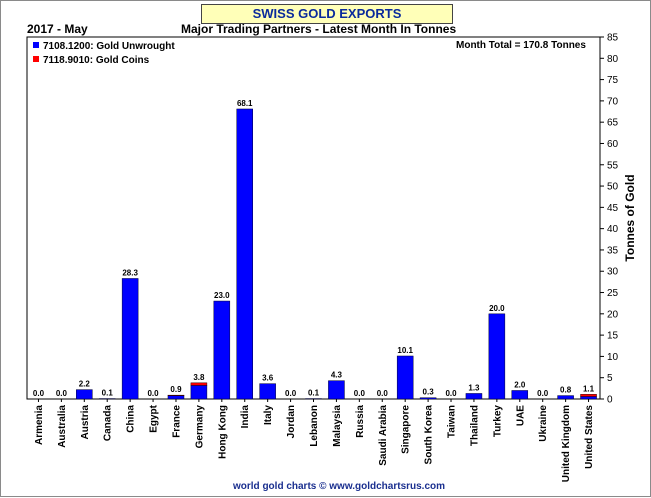 The image size is (651, 498). I want to click on x-tick-label: France, so click(176, 421).